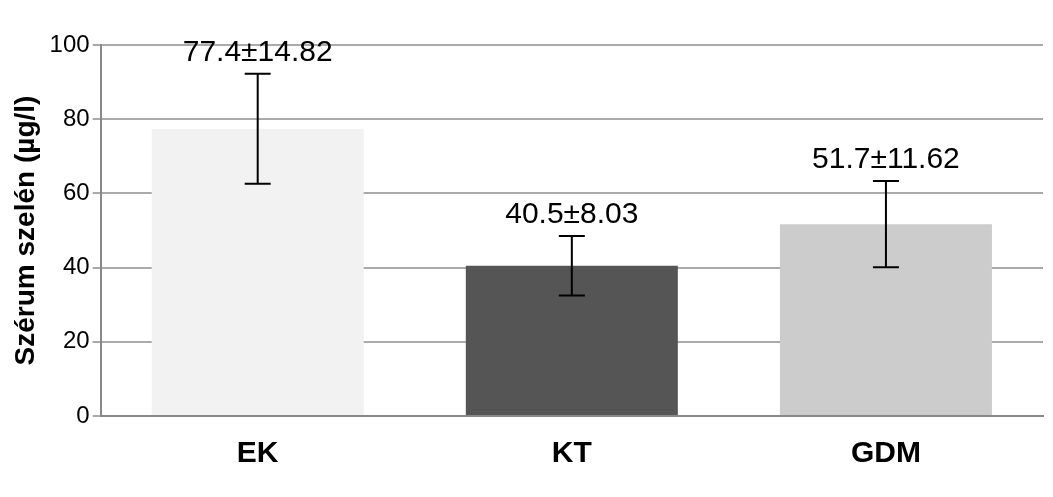 Image resolution: width=1053 pixels, height=497 pixels. I want to click on y-tick-label: 80, so click(76, 117).